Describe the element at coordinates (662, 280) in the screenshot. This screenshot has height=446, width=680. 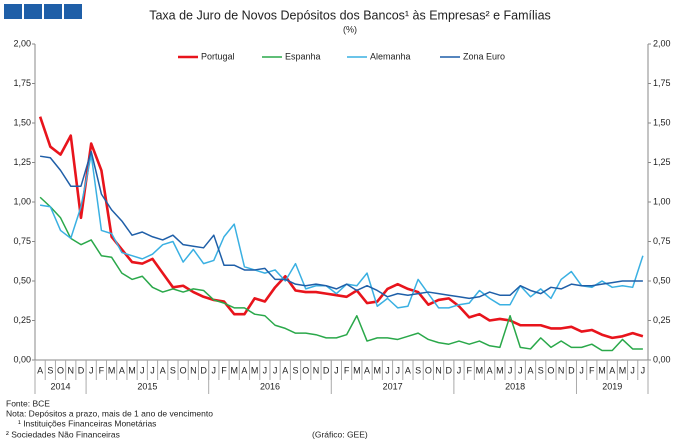
I see `y2-tick-label: 0,50` at that location.